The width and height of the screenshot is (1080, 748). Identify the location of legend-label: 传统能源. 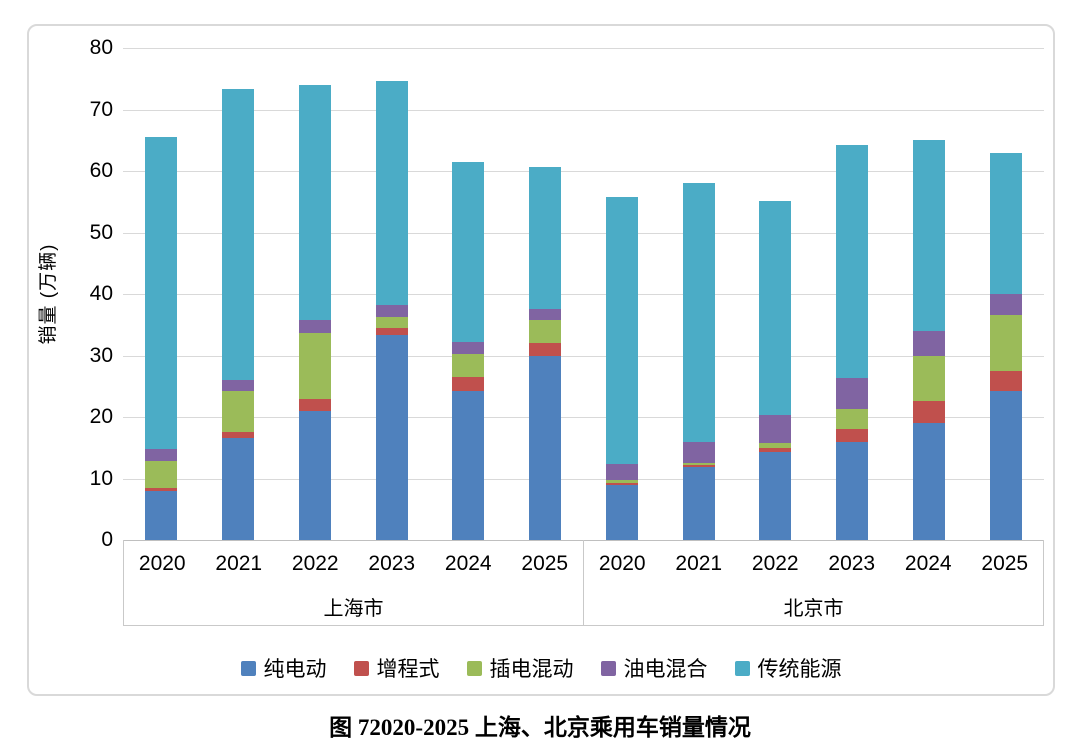
(799, 669).